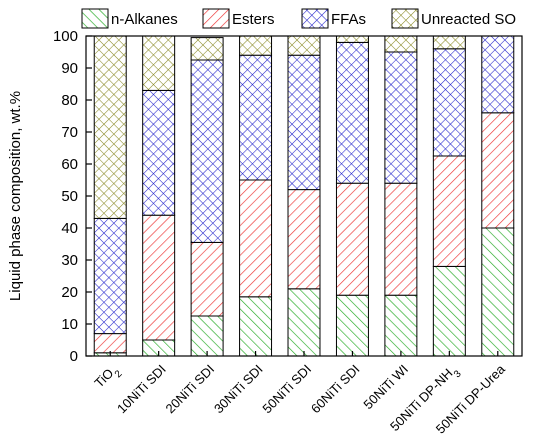  I want to click on y-tick-label: 50, so click(69, 196).